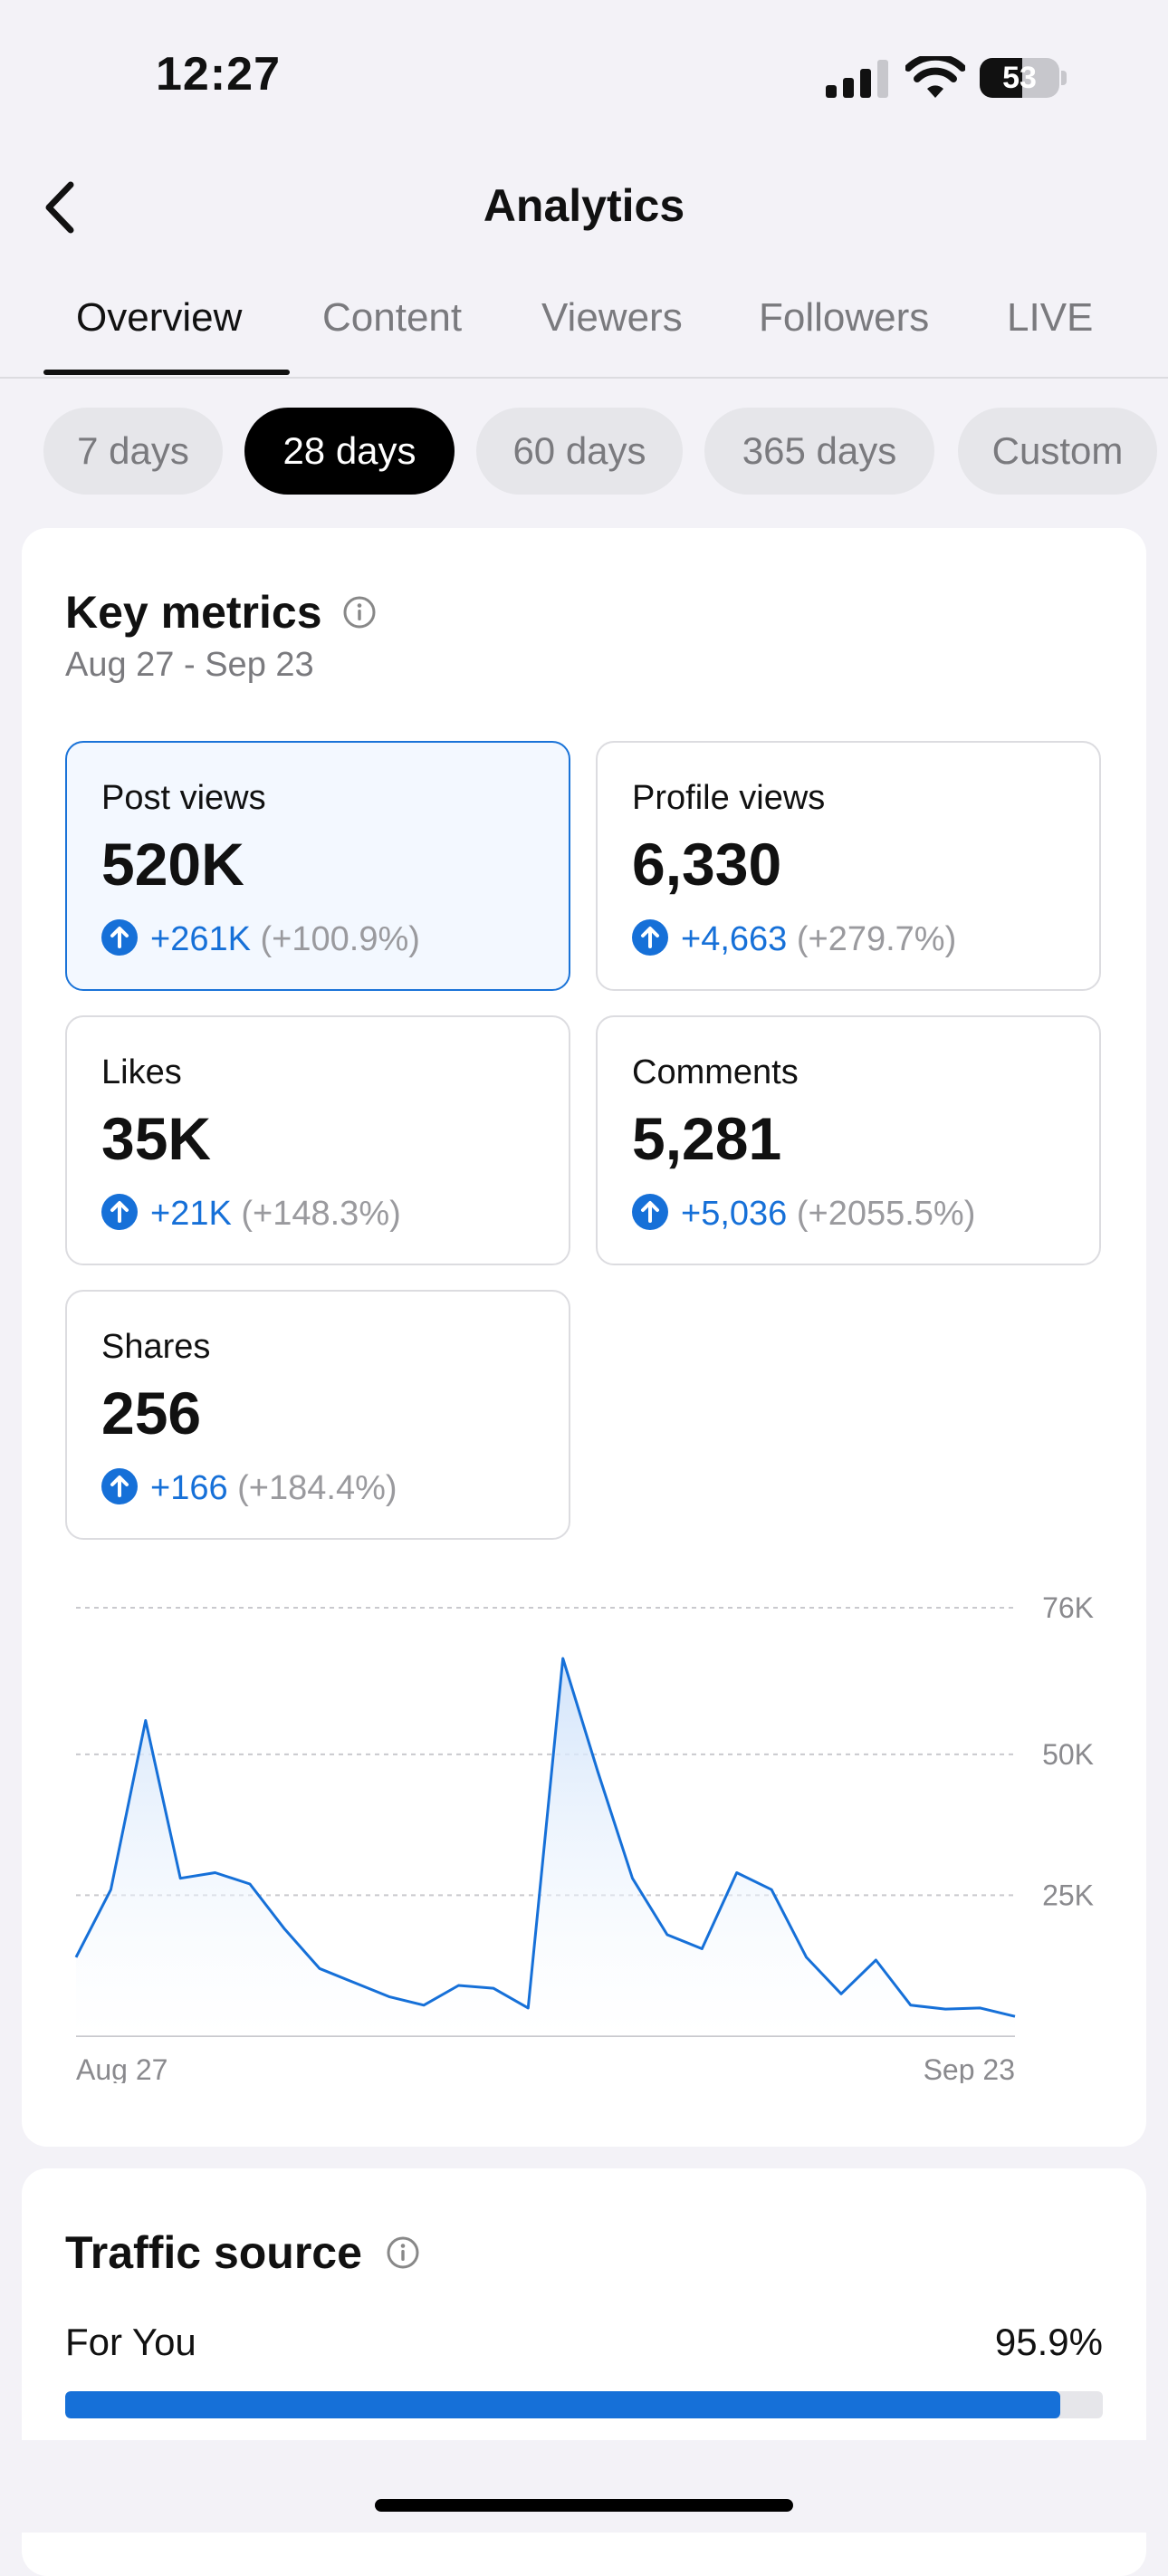 The width and height of the screenshot is (1168, 2576). I want to click on metric-likes: Likes 35K +21K (+148.3%), so click(317, 1140).